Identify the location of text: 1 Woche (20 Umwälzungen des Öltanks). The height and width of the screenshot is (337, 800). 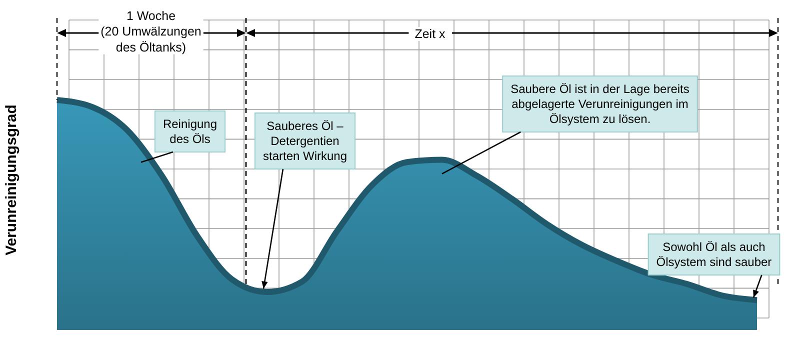
(151, 31).